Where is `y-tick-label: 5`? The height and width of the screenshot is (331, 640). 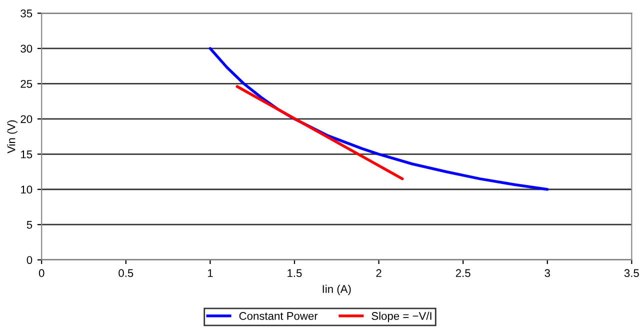
y-tick-label: 5 is located at coordinates (29, 224).